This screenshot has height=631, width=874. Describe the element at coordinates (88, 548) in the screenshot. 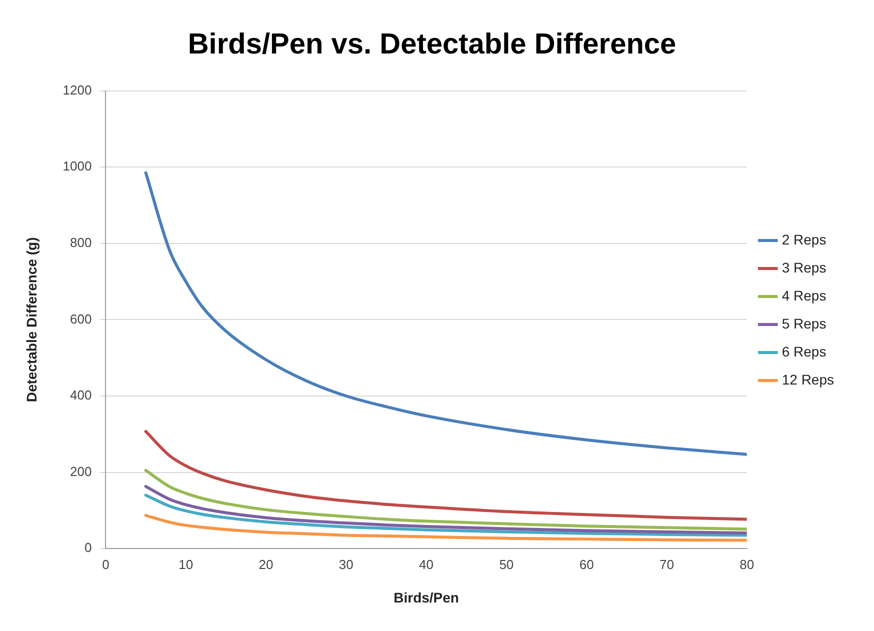

I see `y-tick-label: 0` at that location.